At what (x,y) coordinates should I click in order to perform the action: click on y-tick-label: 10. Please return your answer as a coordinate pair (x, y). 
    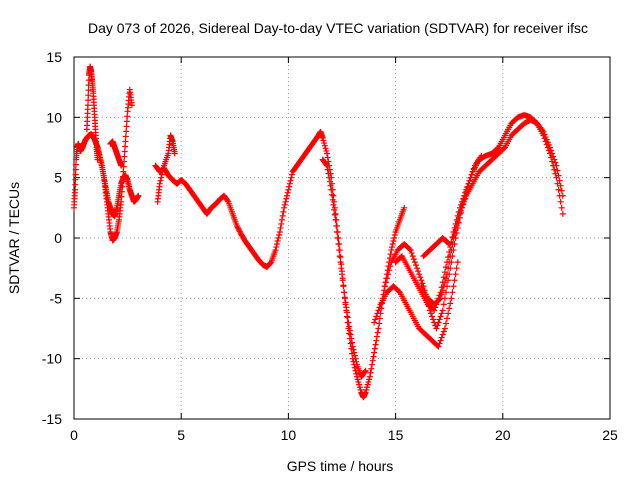
    Looking at the image, I should click on (54, 117).